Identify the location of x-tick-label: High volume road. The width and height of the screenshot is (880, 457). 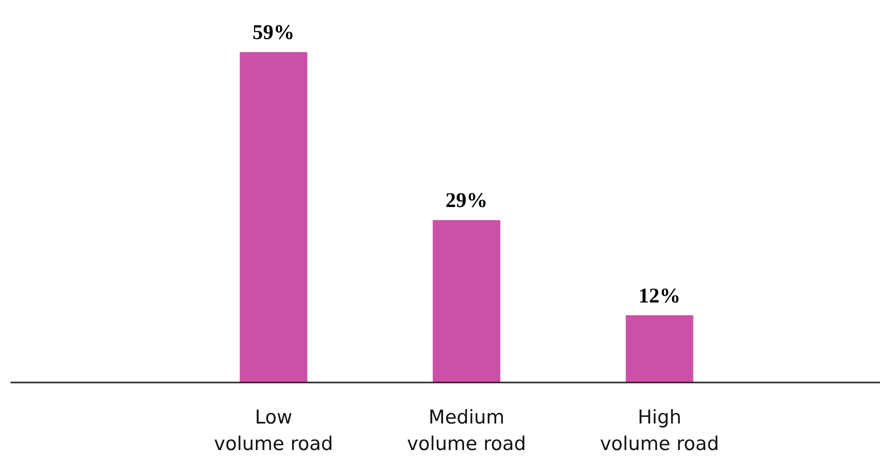
(660, 430).